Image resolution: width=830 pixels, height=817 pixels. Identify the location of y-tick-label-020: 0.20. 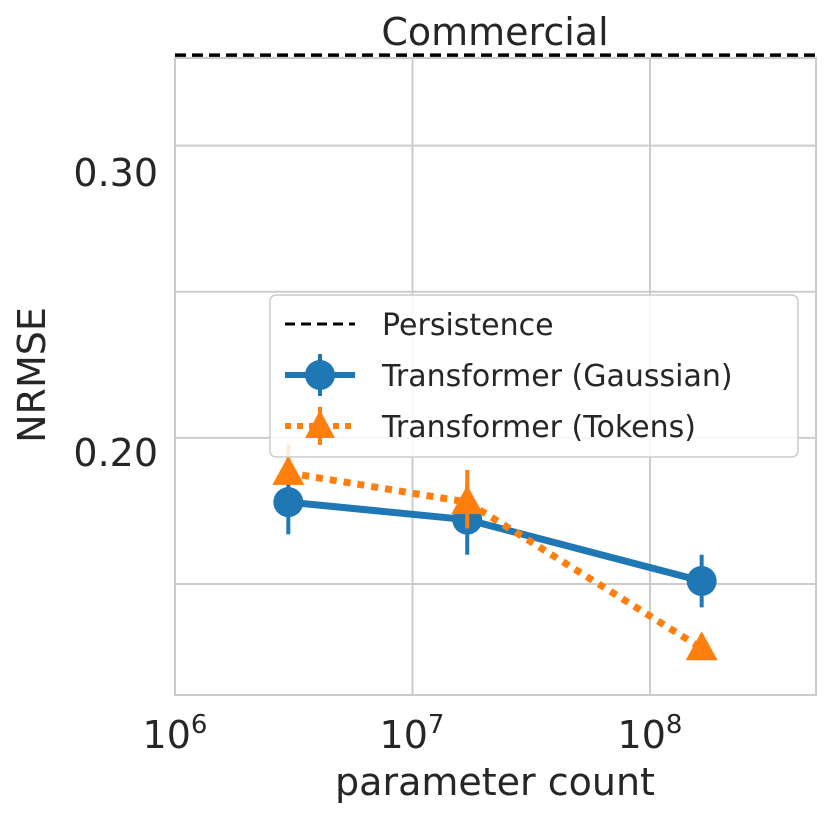
(115, 453).